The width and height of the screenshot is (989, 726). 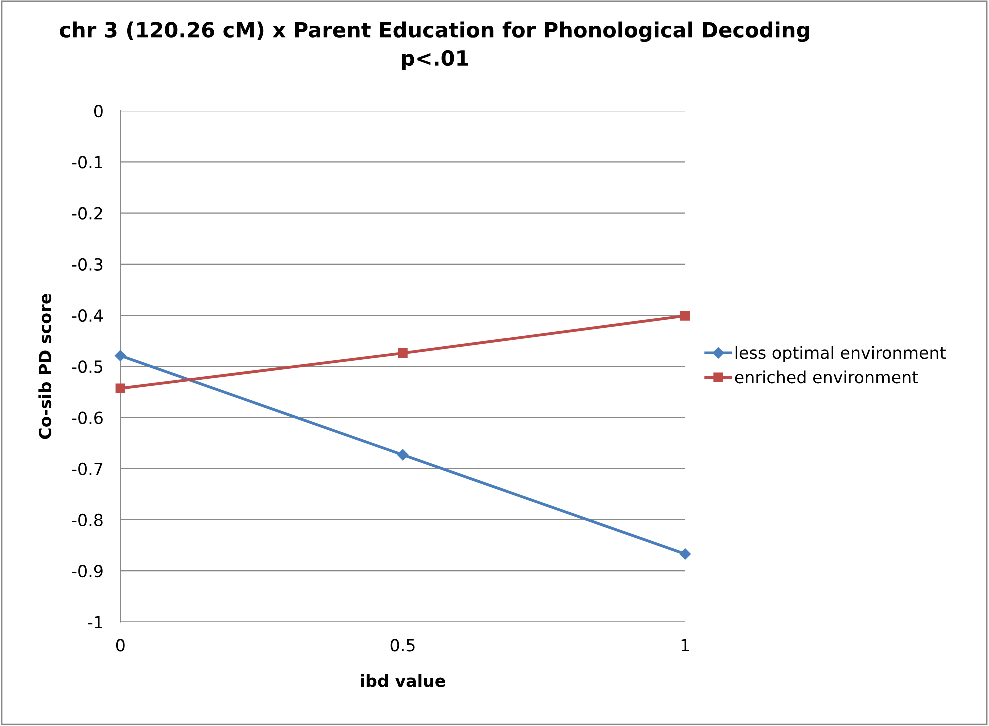 I want to click on y-tick-label: -0.4, so click(x=88, y=315).